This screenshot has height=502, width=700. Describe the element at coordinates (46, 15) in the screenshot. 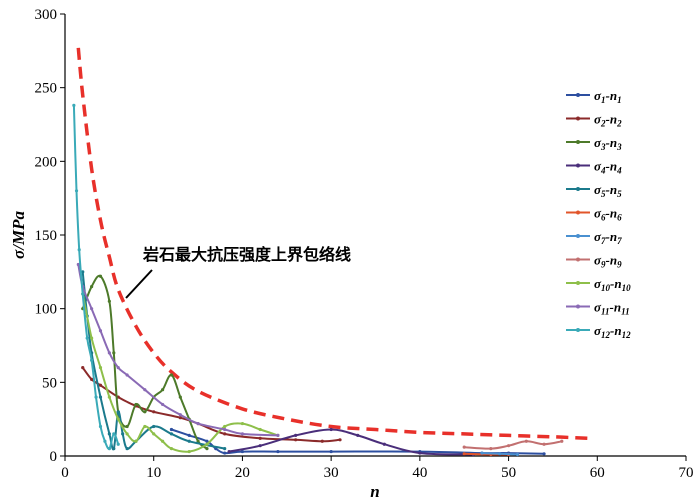

I see `y-tick-label: 300` at that location.